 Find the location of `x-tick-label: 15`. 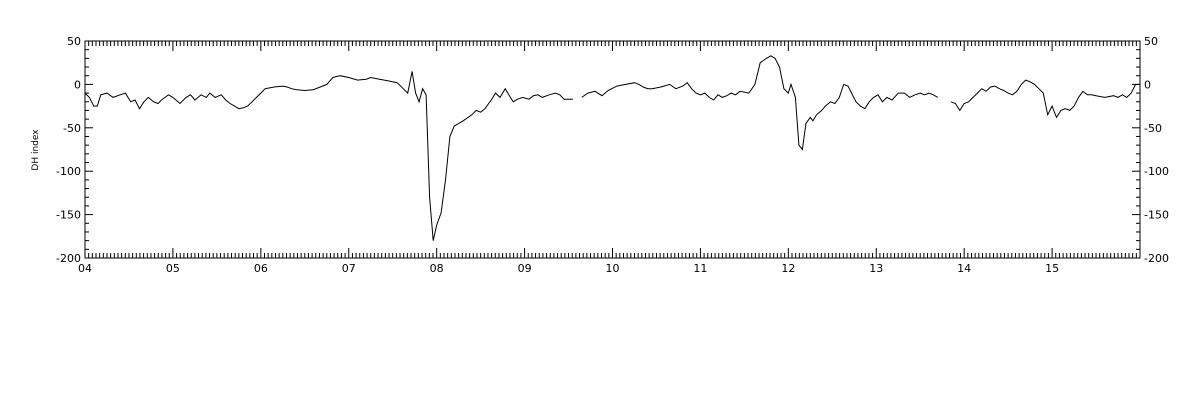

x-tick-label: 15 is located at coordinates (1052, 268).